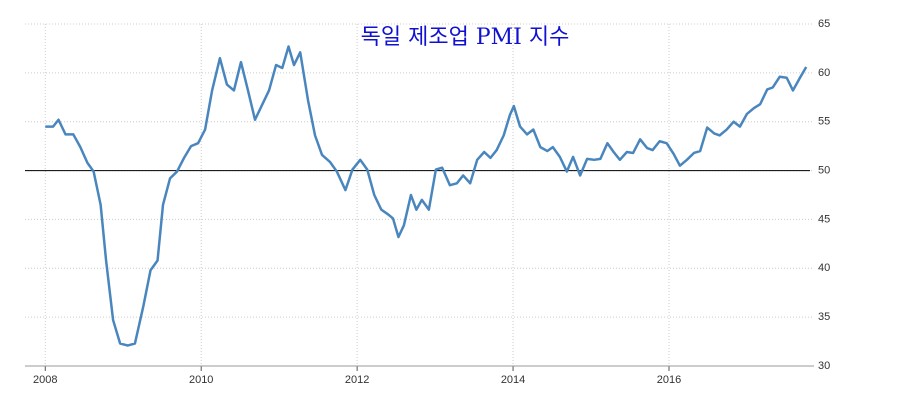 The height and width of the screenshot is (406, 898). Describe the element at coordinates (513, 380) in the screenshot. I see `x-tick-label: 2014` at that location.